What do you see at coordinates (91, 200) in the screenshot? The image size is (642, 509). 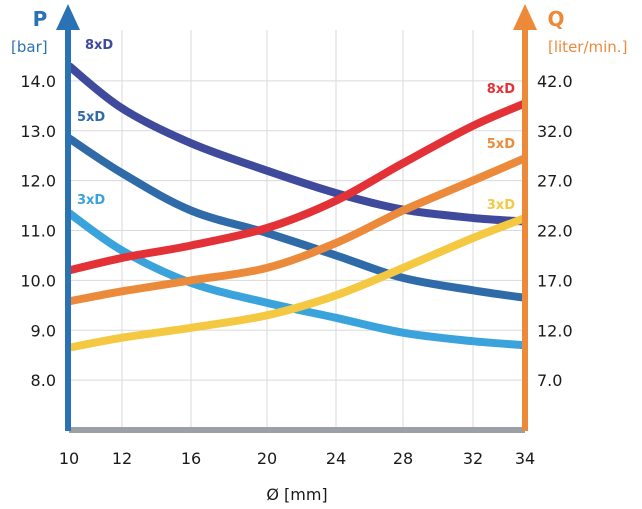 I see `series-label-p-3xd: 3xD` at bounding box center [91, 200].